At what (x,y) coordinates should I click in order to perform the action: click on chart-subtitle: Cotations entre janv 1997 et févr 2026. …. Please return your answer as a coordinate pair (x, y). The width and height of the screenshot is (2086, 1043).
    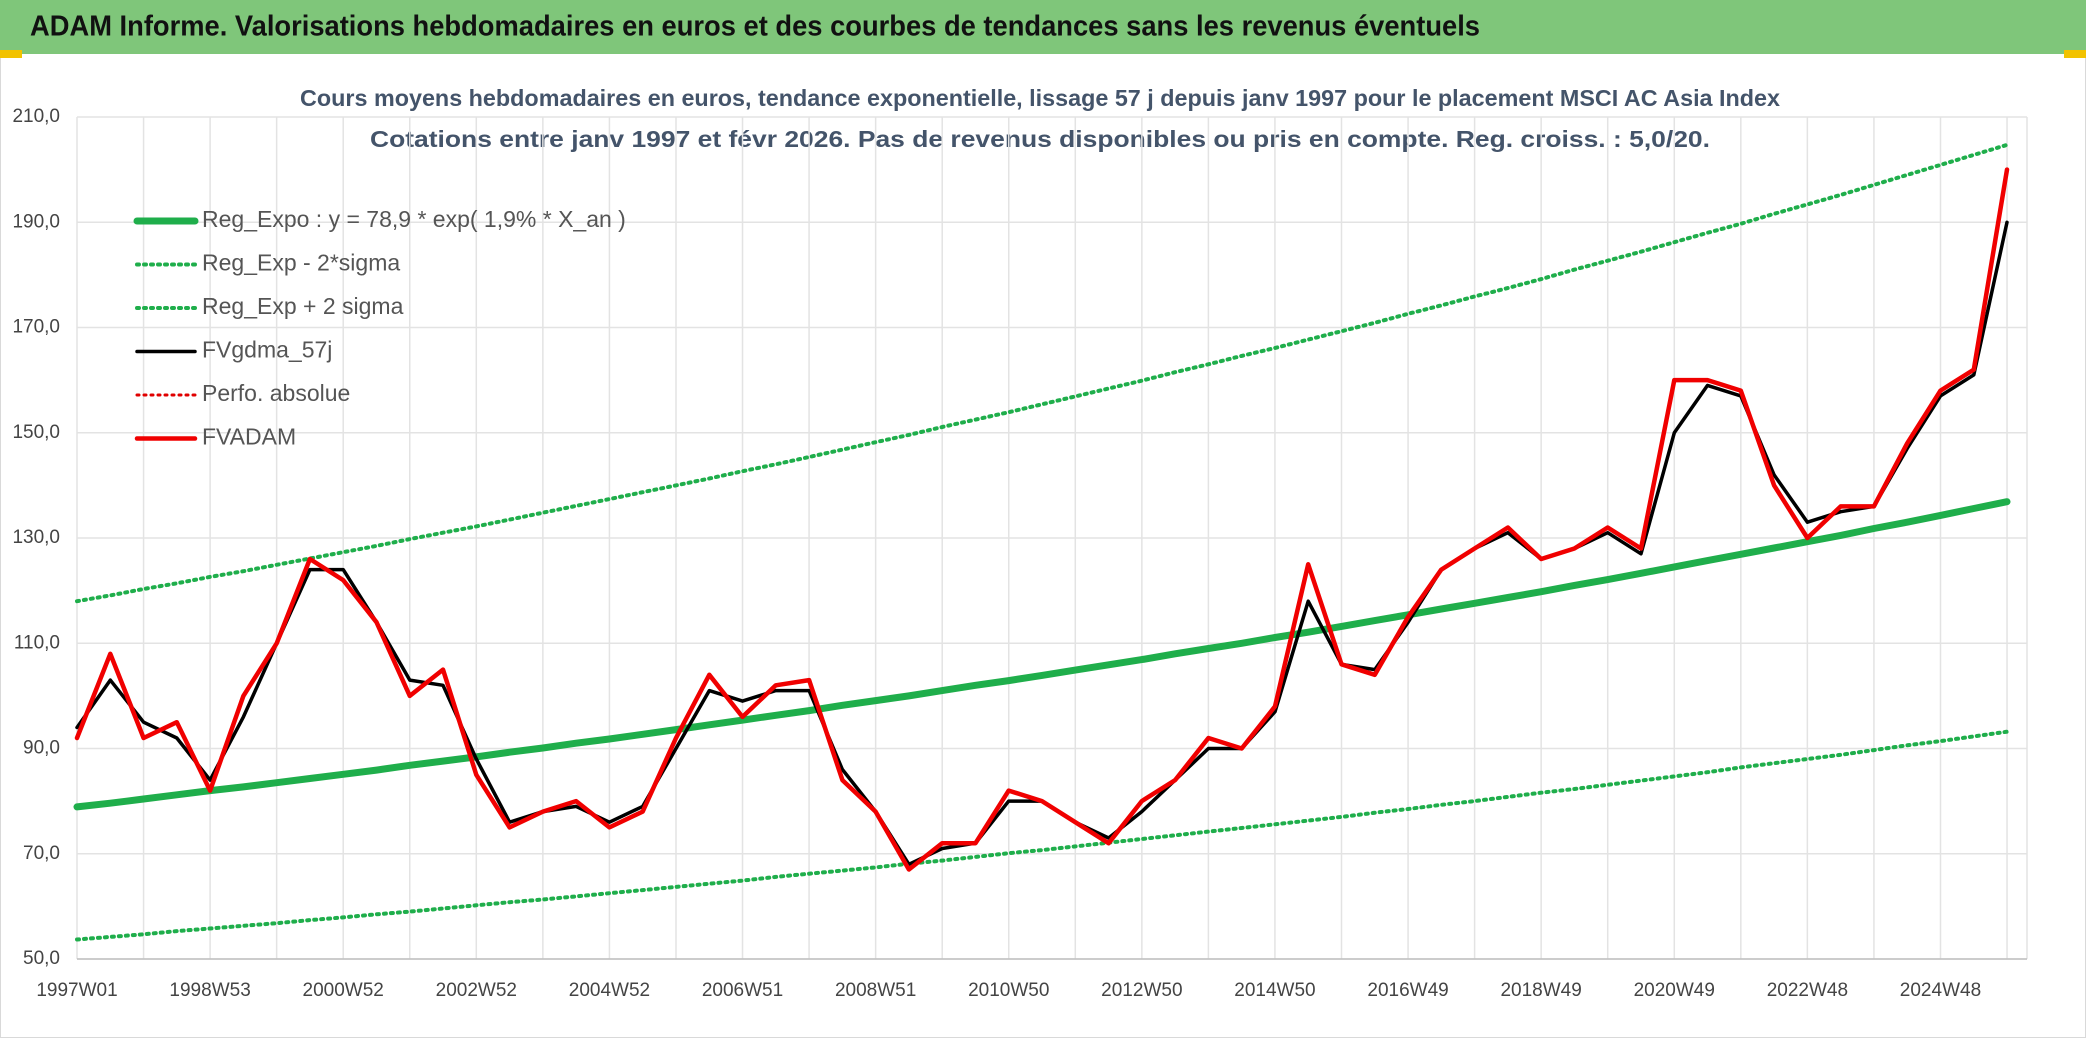
    Looking at the image, I should click on (1040, 139).